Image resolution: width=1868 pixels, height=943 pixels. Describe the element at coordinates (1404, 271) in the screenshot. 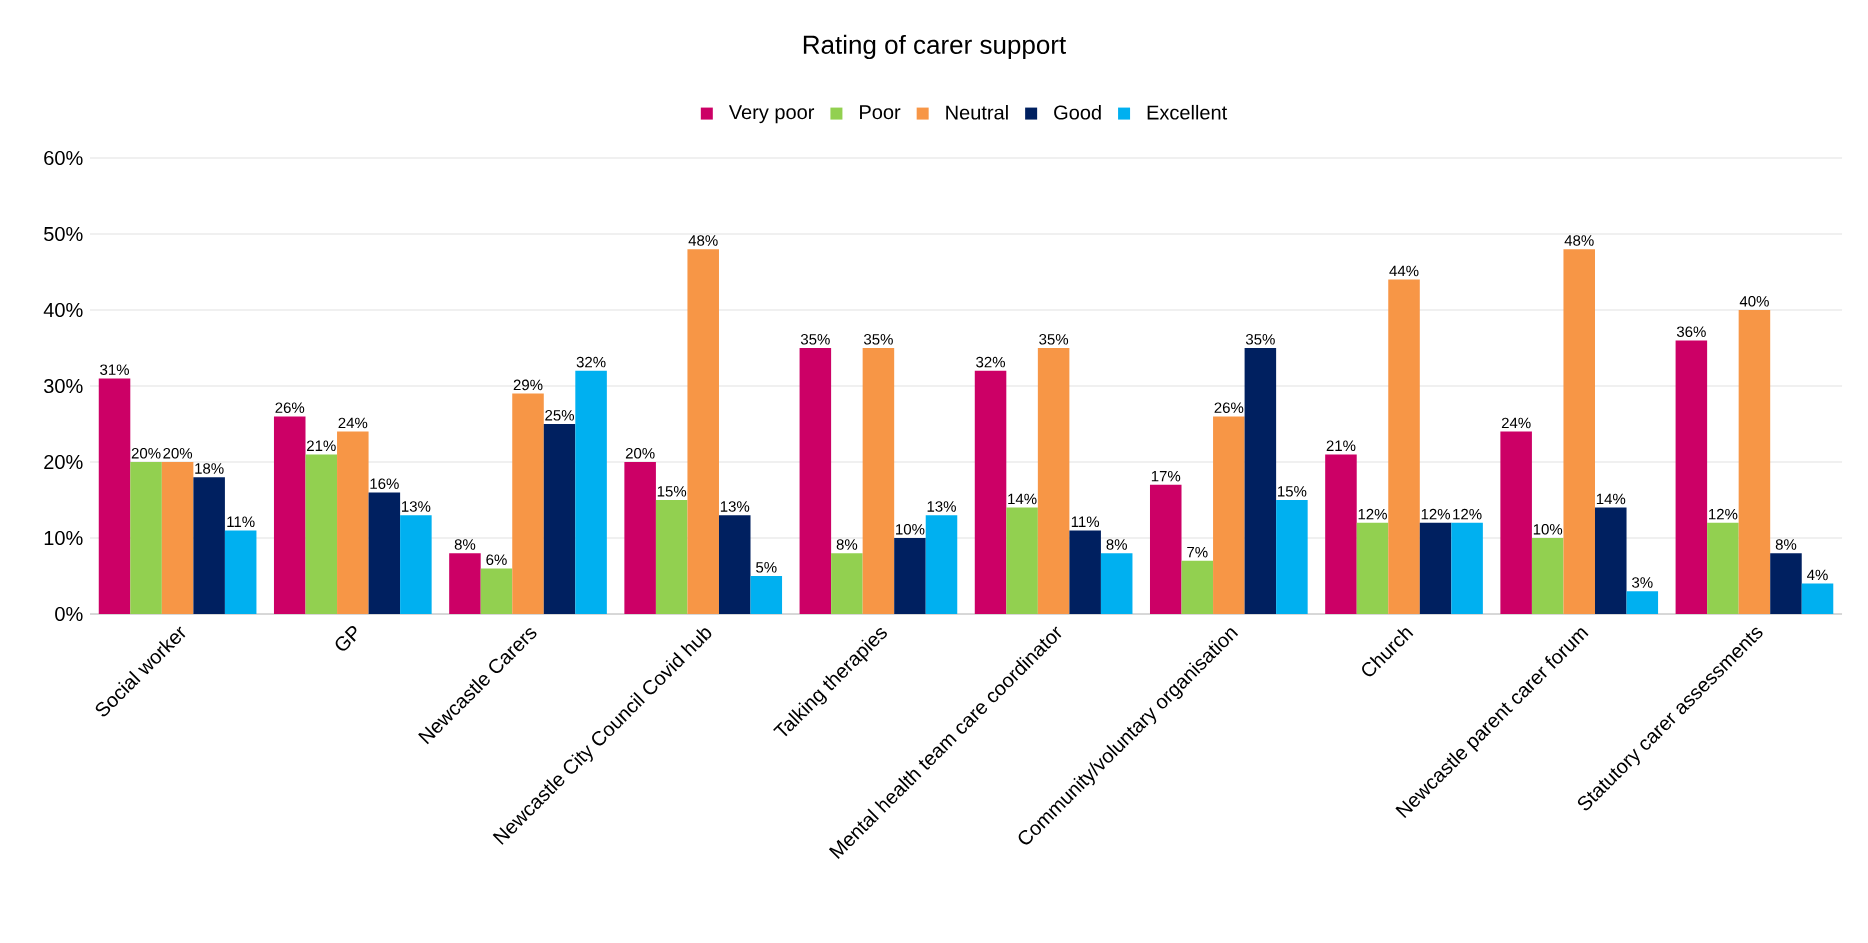

I see `data-label: 44%` at that location.